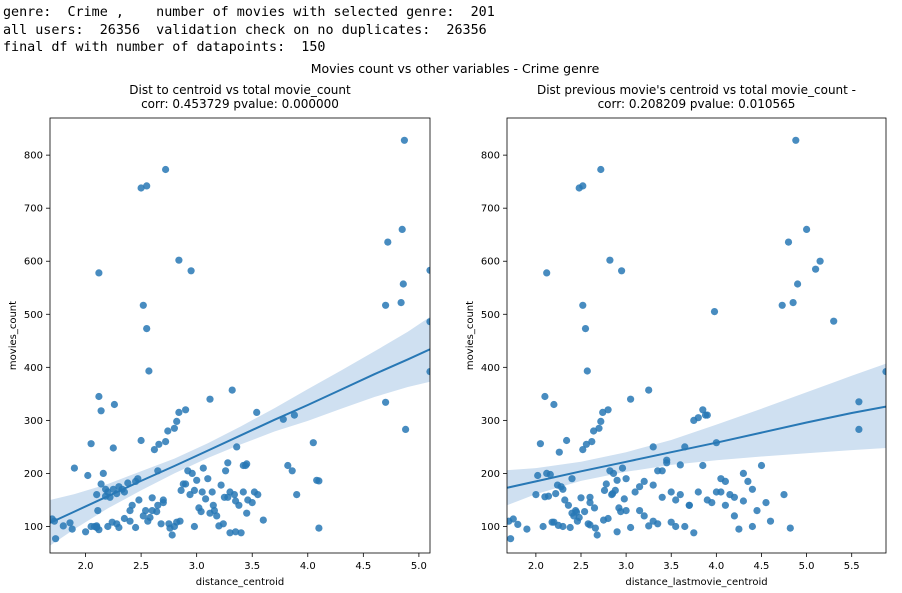 The image size is (902, 593). Describe the element at coordinates (240, 90) in the screenshot. I see `chart-title-line: Dist to centroid vs total movie_count` at that location.